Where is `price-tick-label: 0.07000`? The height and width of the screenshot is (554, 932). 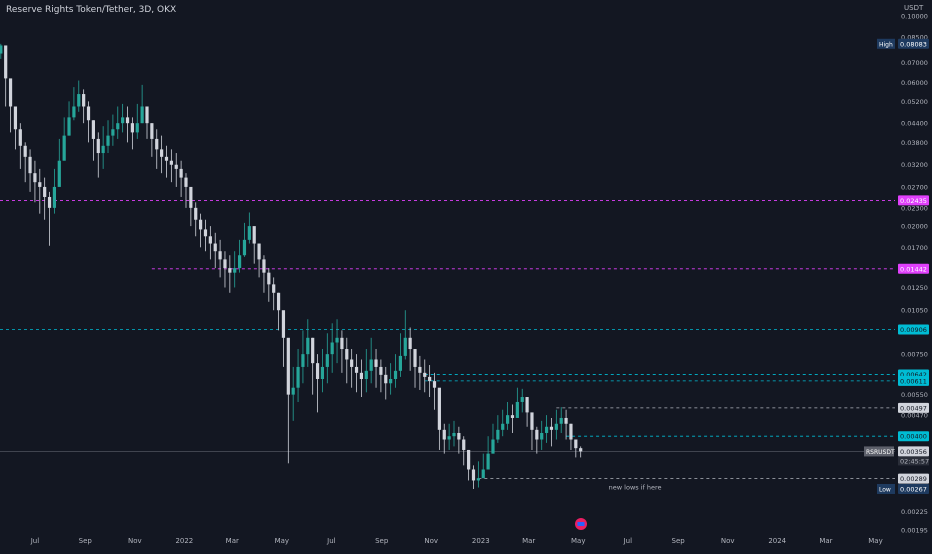 price-tick-label: 0.07000 is located at coordinates (914, 63).